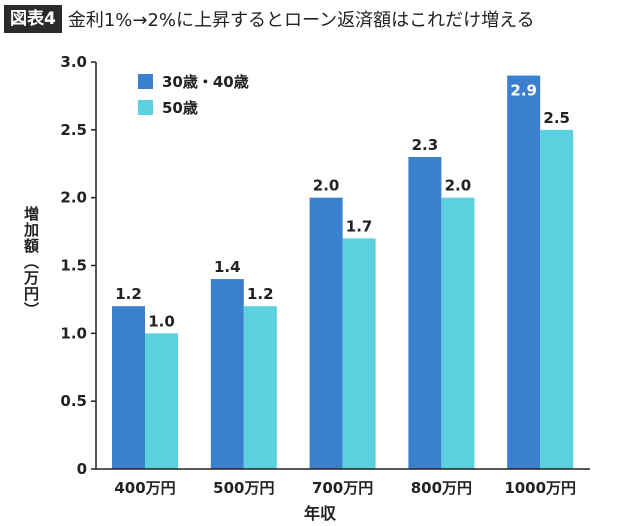  I want to click on x-axis-label: 年収, so click(319, 513).